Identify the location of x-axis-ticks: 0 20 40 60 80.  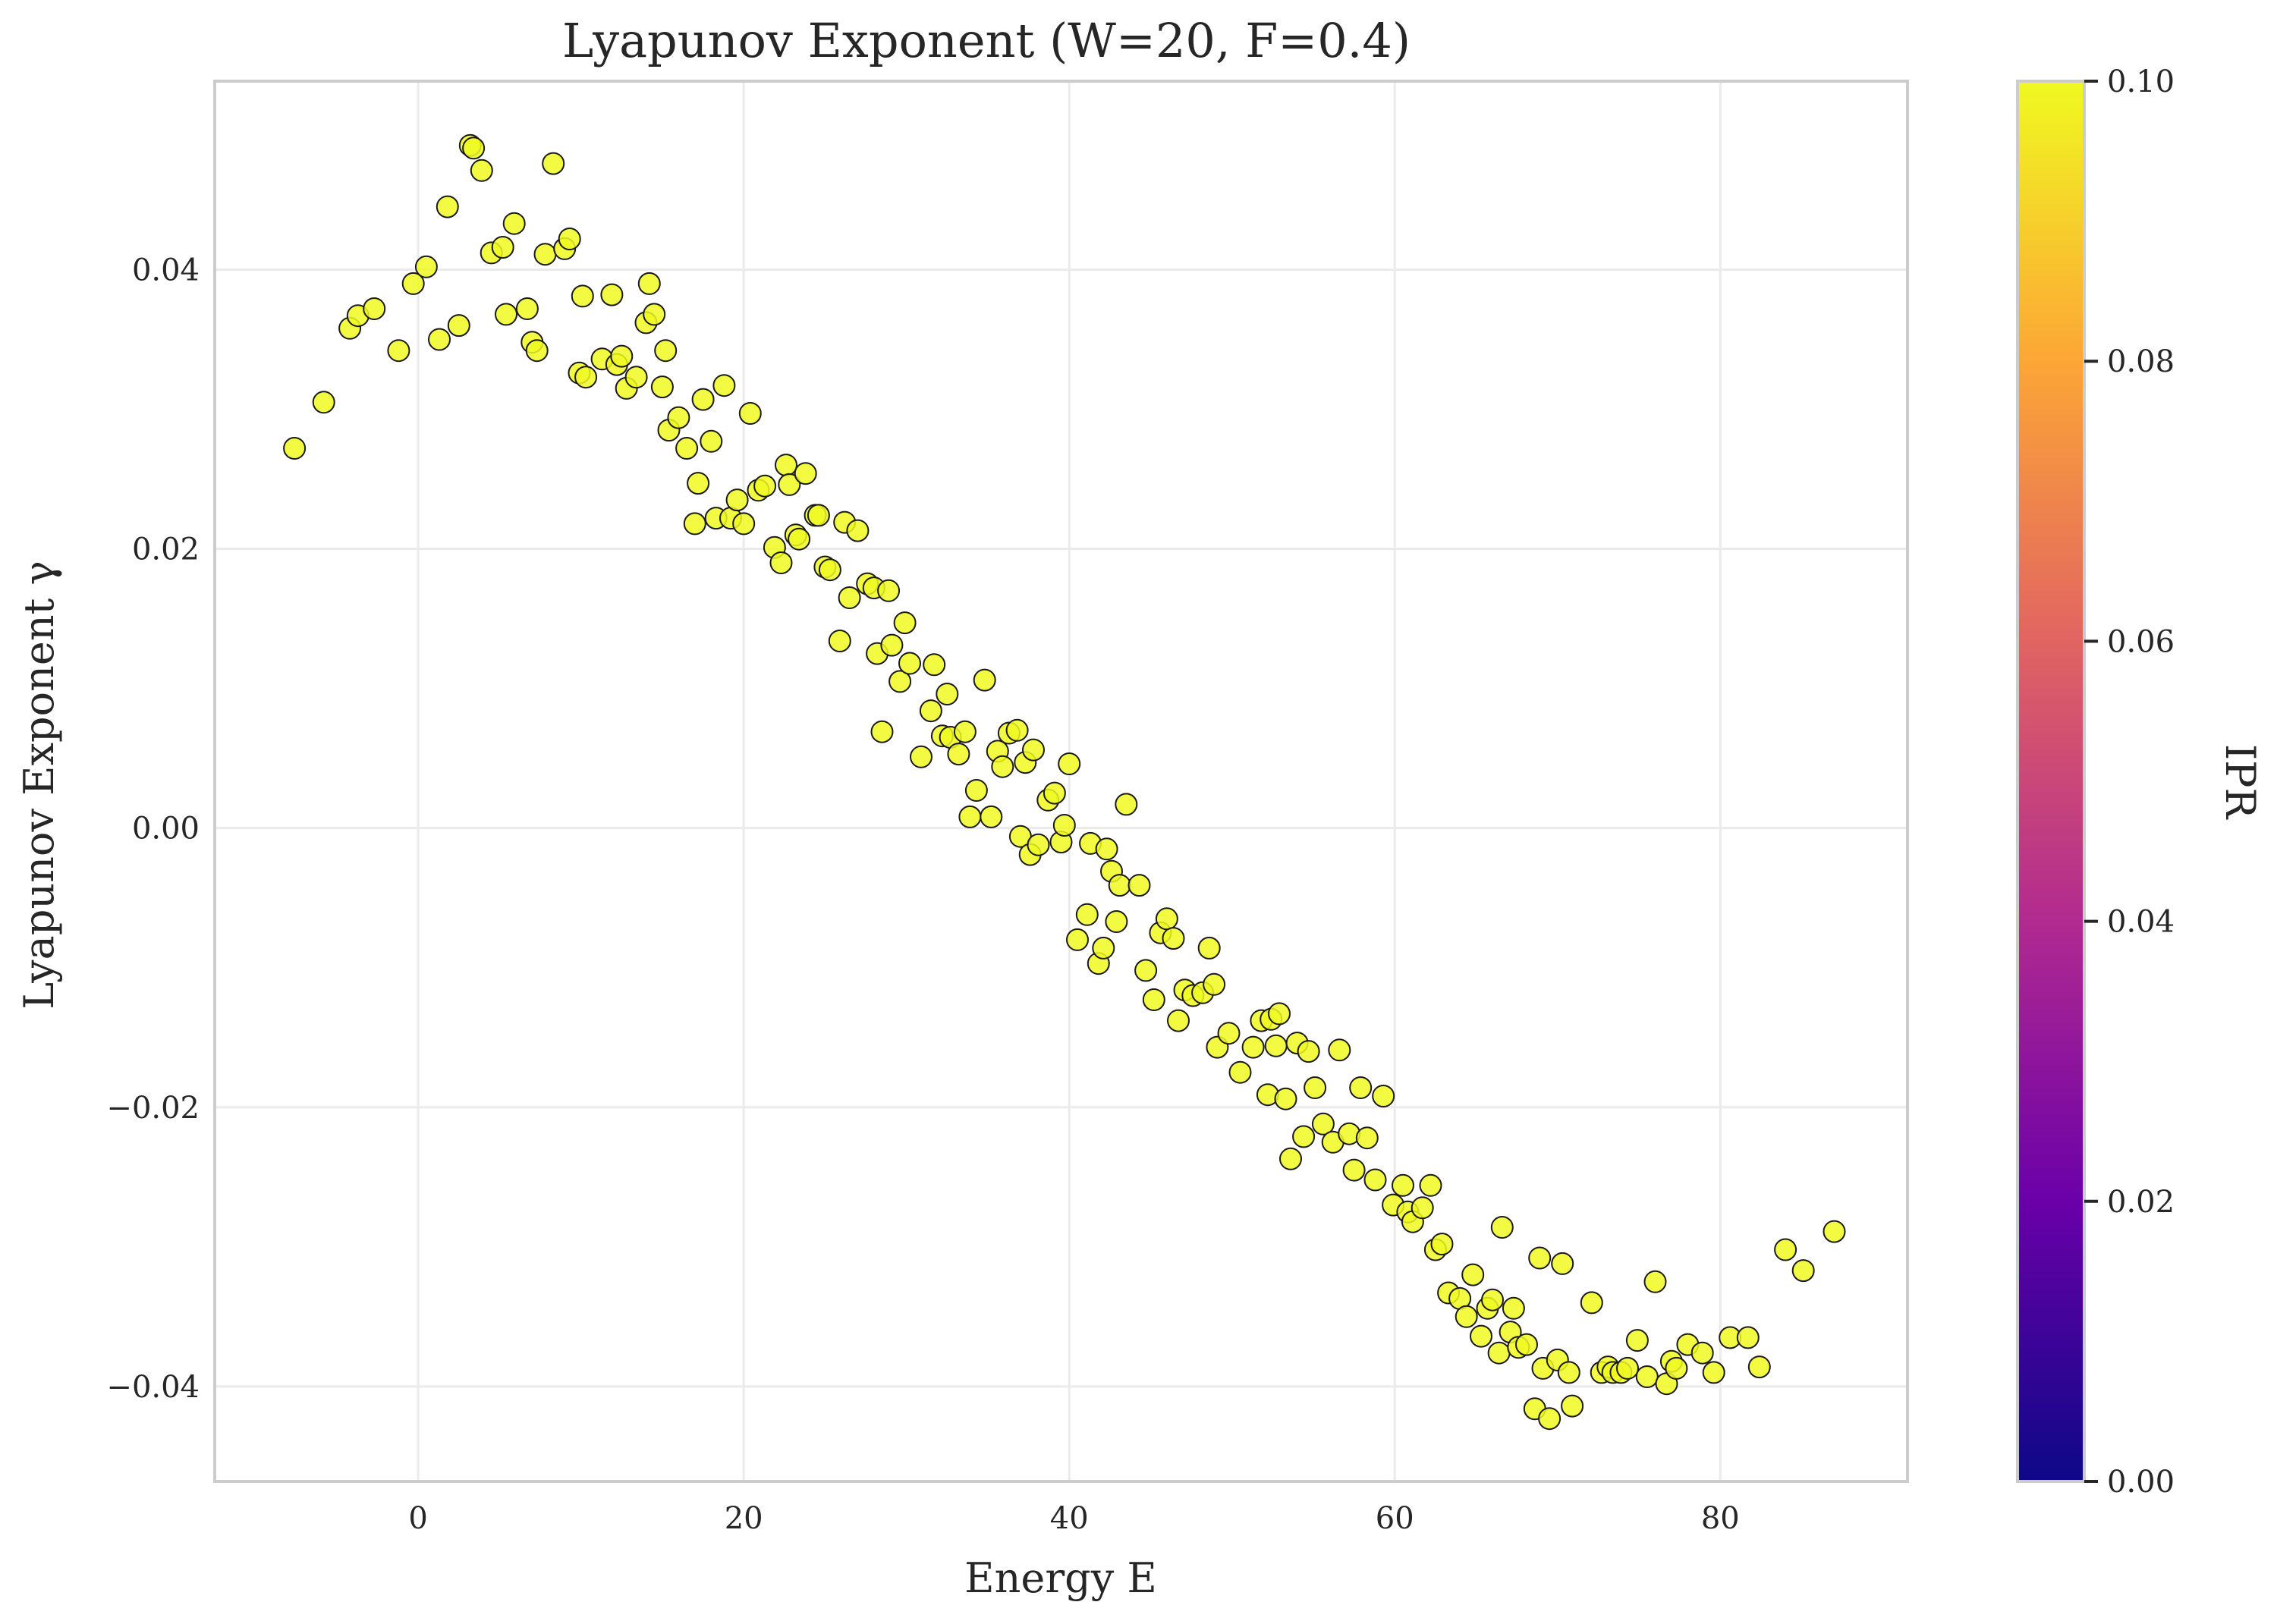
(1073, 1518).